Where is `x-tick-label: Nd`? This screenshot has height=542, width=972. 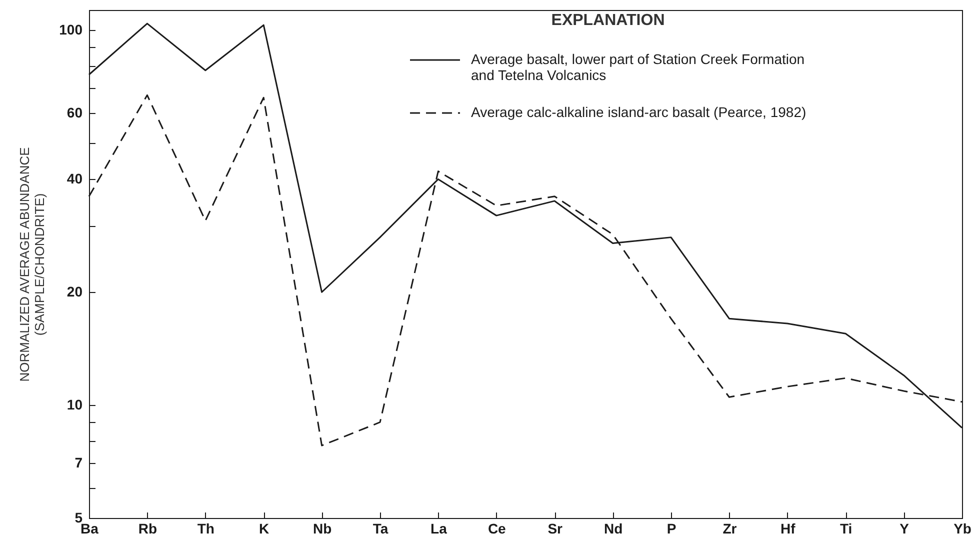
x-tick-label: Nd is located at coordinates (613, 528).